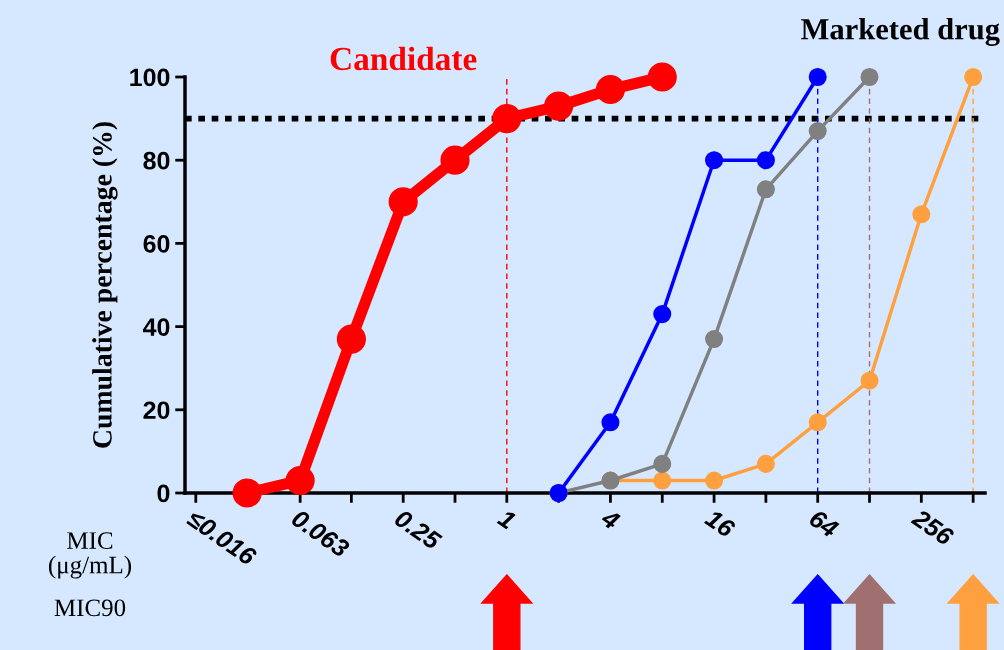 This screenshot has width=1004, height=650. I want to click on y-tick-label: 60, so click(156, 244).